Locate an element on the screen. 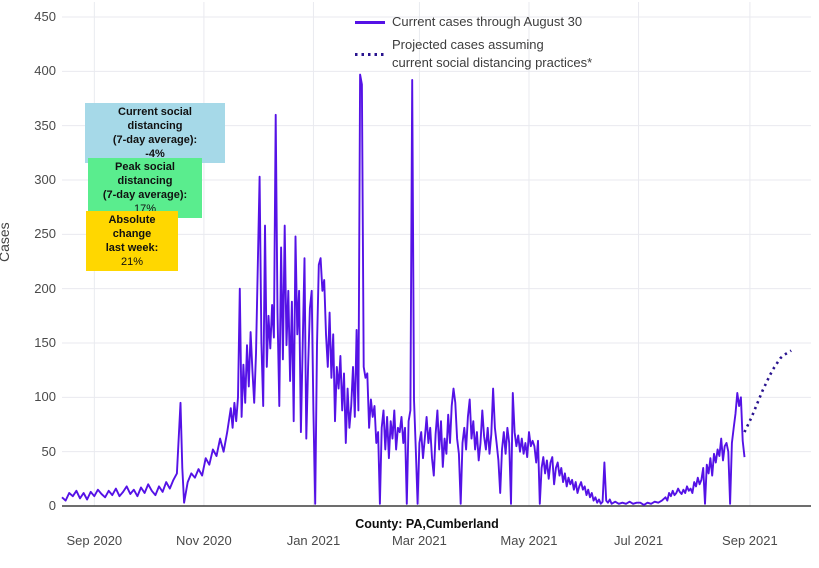  x-tick-label: Jan 2021 is located at coordinates (313, 540).